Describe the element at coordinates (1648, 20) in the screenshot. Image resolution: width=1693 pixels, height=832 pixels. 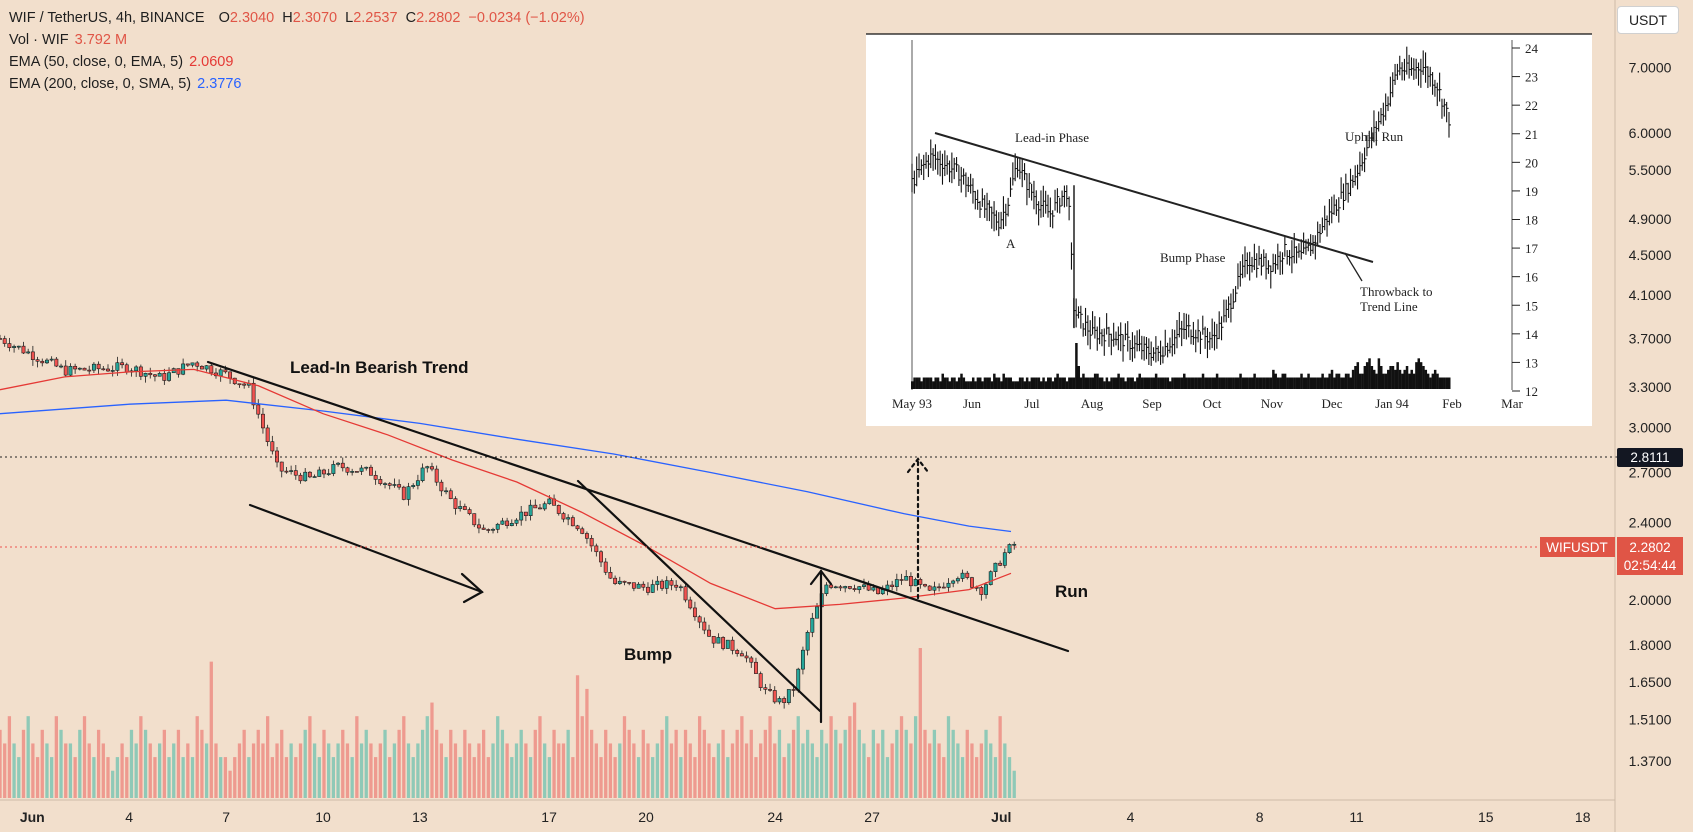
I see `currency-button: USDT` at that location.